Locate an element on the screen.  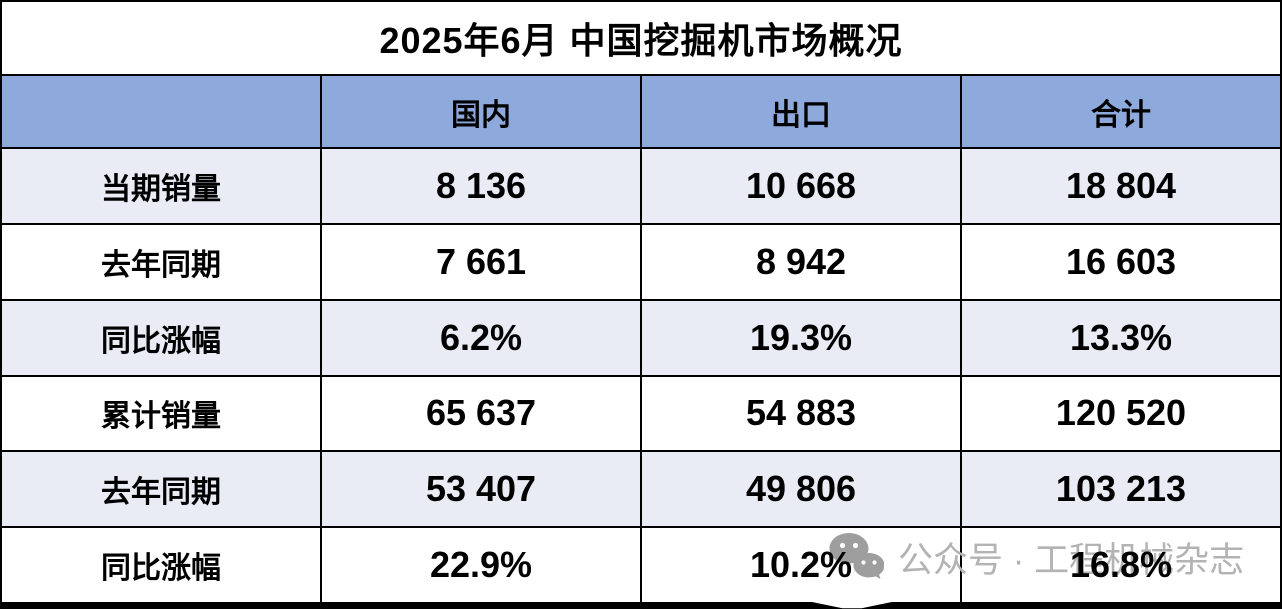
table-cell: 8 136 is located at coordinates (481, 186).